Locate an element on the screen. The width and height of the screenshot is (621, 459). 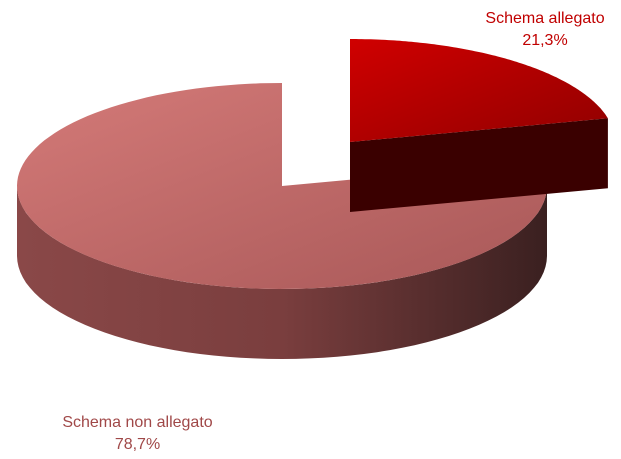
slice-label: Schema non allegato 78,7% is located at coordinates (137, 434).